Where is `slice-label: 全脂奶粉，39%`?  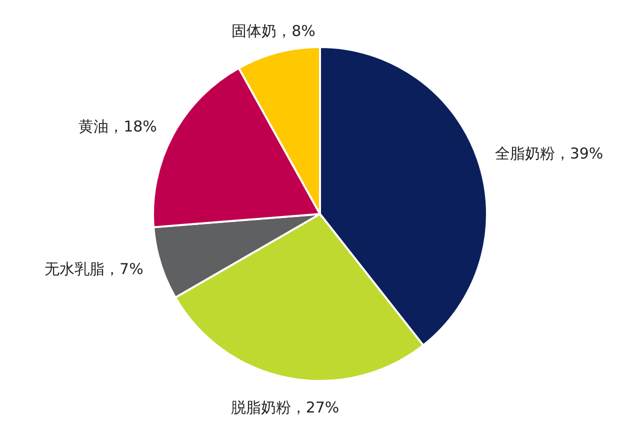 slice-label: 全脂奶粉，39% is located at coordinates (549, 153).